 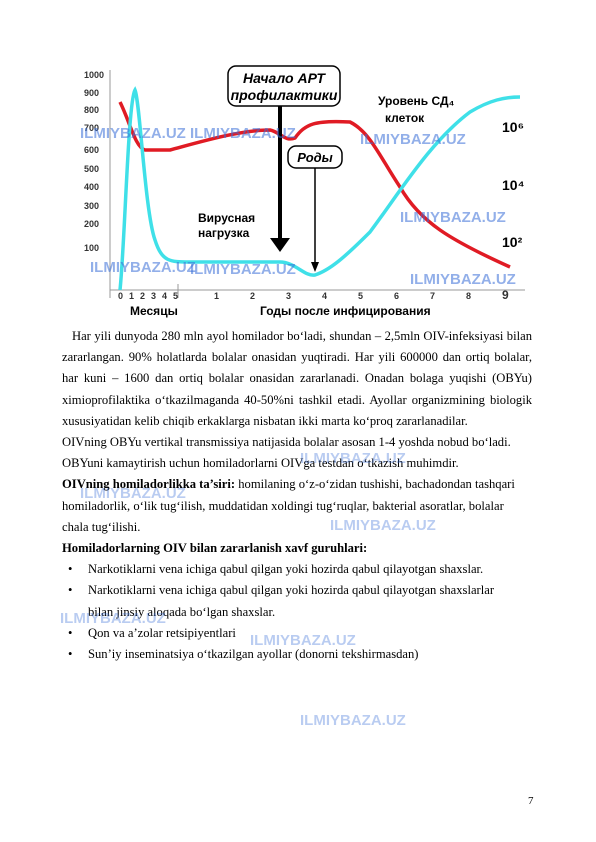 I want to click on cd4-label: Уровень СД₄, so click(x=416, y=101).